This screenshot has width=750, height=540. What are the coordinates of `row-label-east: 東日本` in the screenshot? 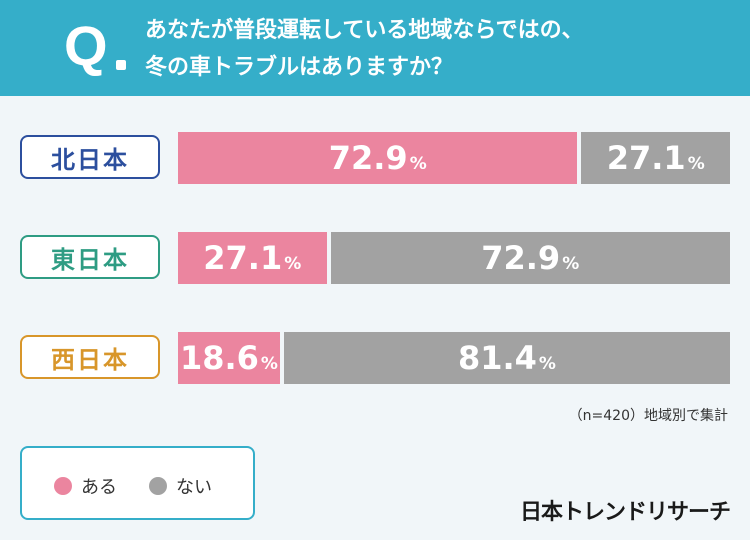 It's located at (90, 257).